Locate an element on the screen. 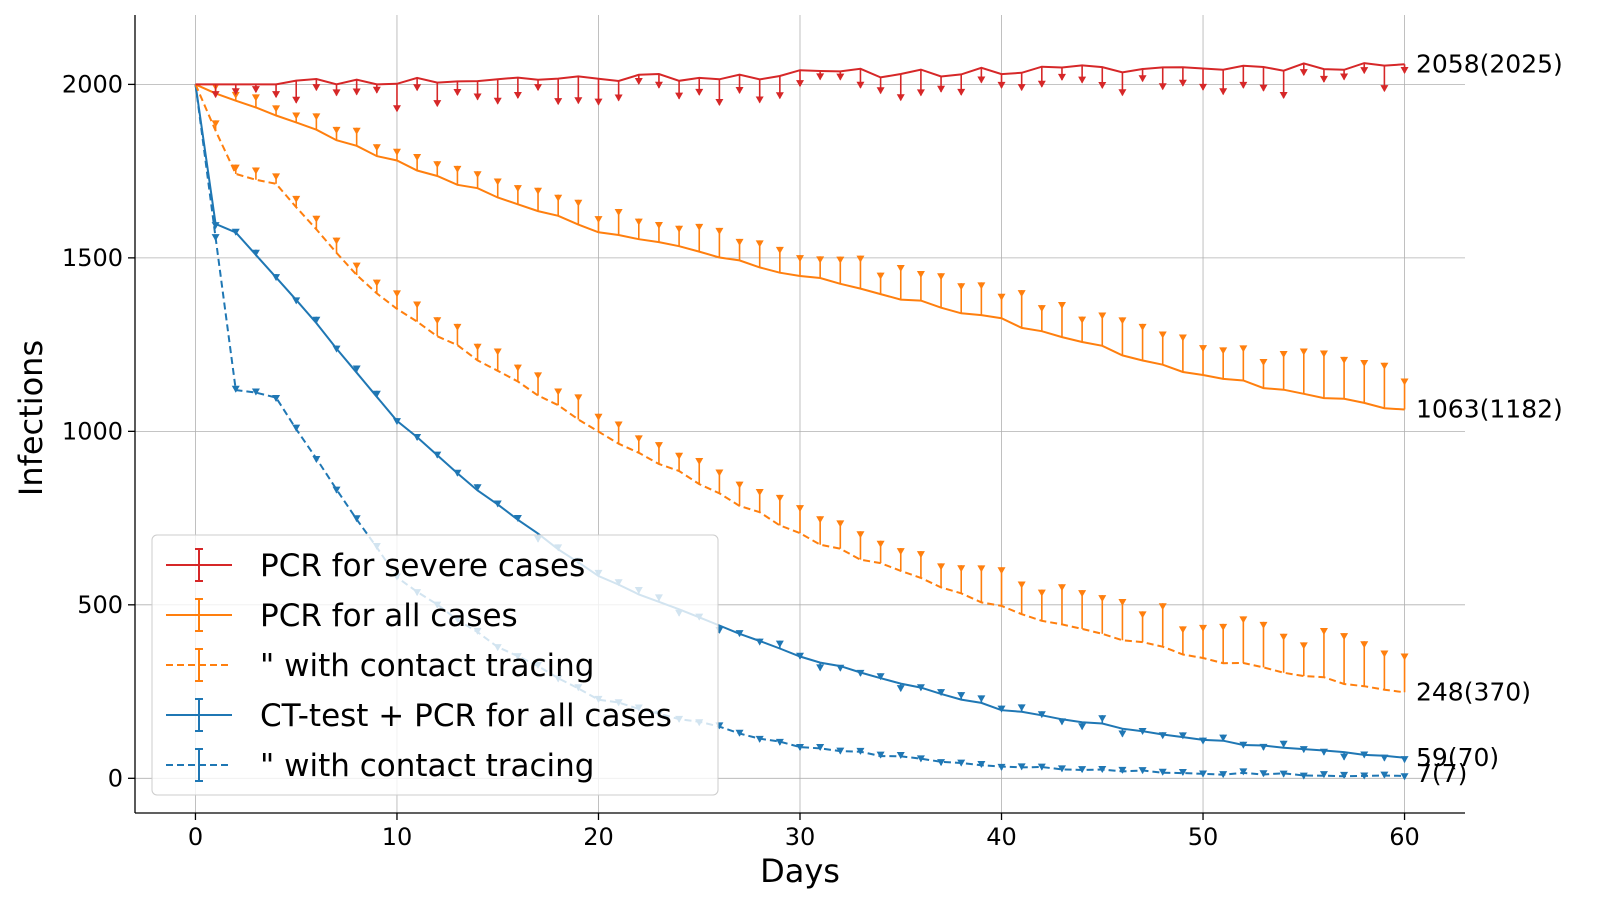 This screenshot has height=900, width=1600. legend-item-0: PCR for severe cases is located at coordinates (375, 566).